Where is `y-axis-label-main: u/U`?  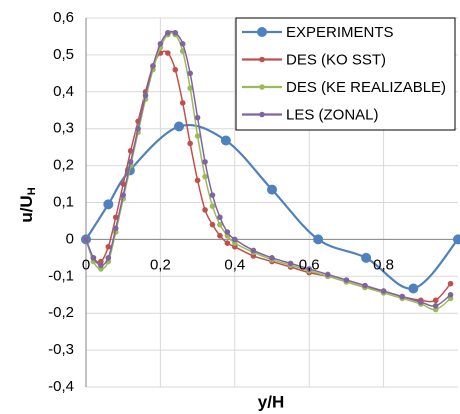
y-axis-label-main: u/U is located at coordinates (26, 208).